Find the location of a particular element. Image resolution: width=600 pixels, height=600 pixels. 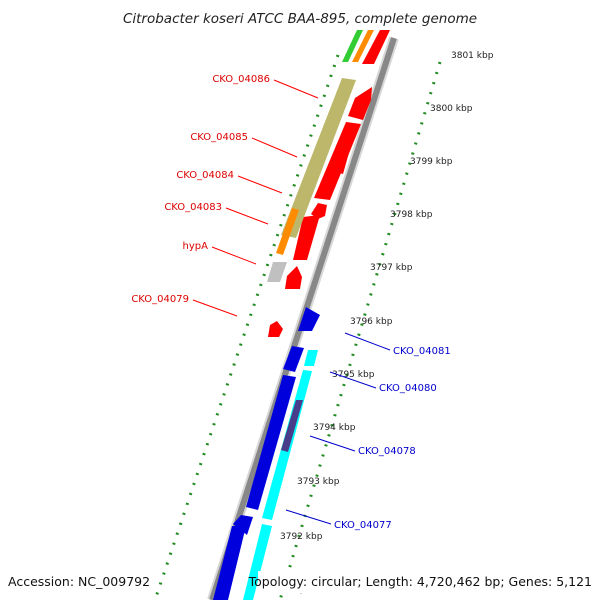

gene-olive is located at coordinates (318, 158).